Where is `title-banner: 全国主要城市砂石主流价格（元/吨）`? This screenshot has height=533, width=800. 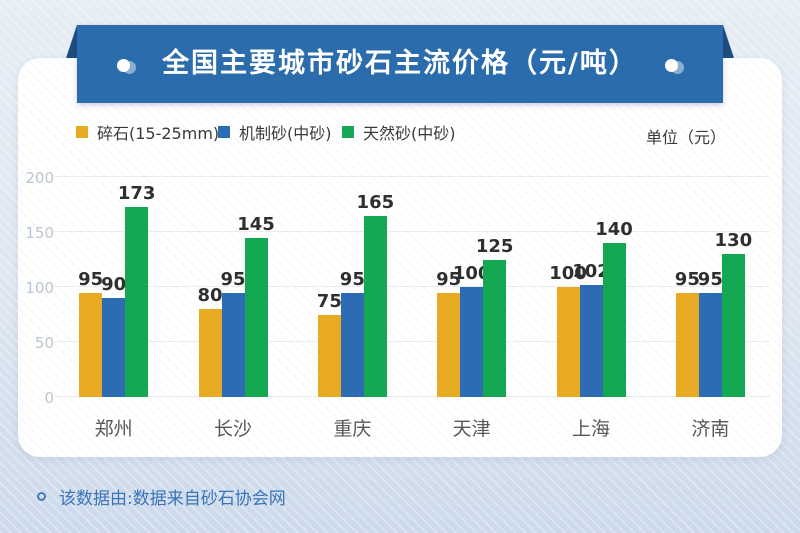 title-banner: 全国主要城市砂石主流价格（元/吨） is located at coordinates (400, 64).